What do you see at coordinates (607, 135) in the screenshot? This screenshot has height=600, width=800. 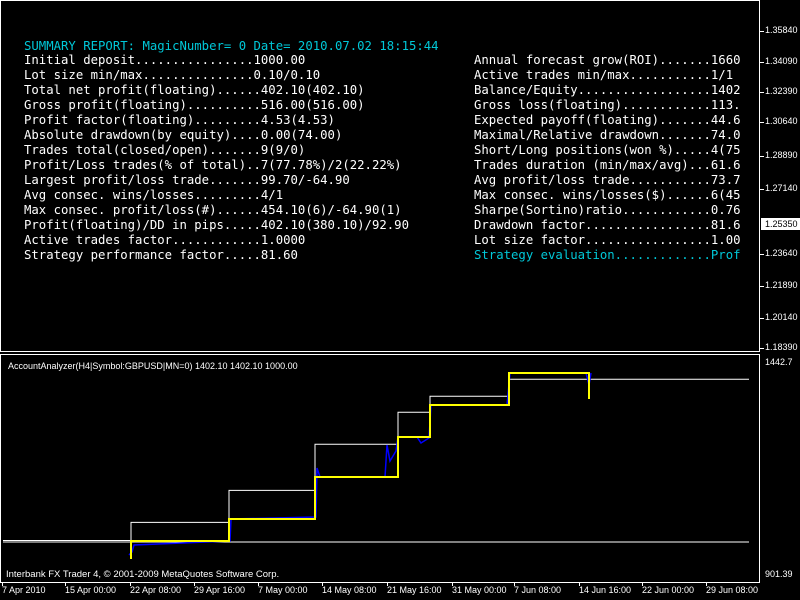 I see `report-line: Maximal/Relative drawdown.......74.0` at bounding box center [607, 135].